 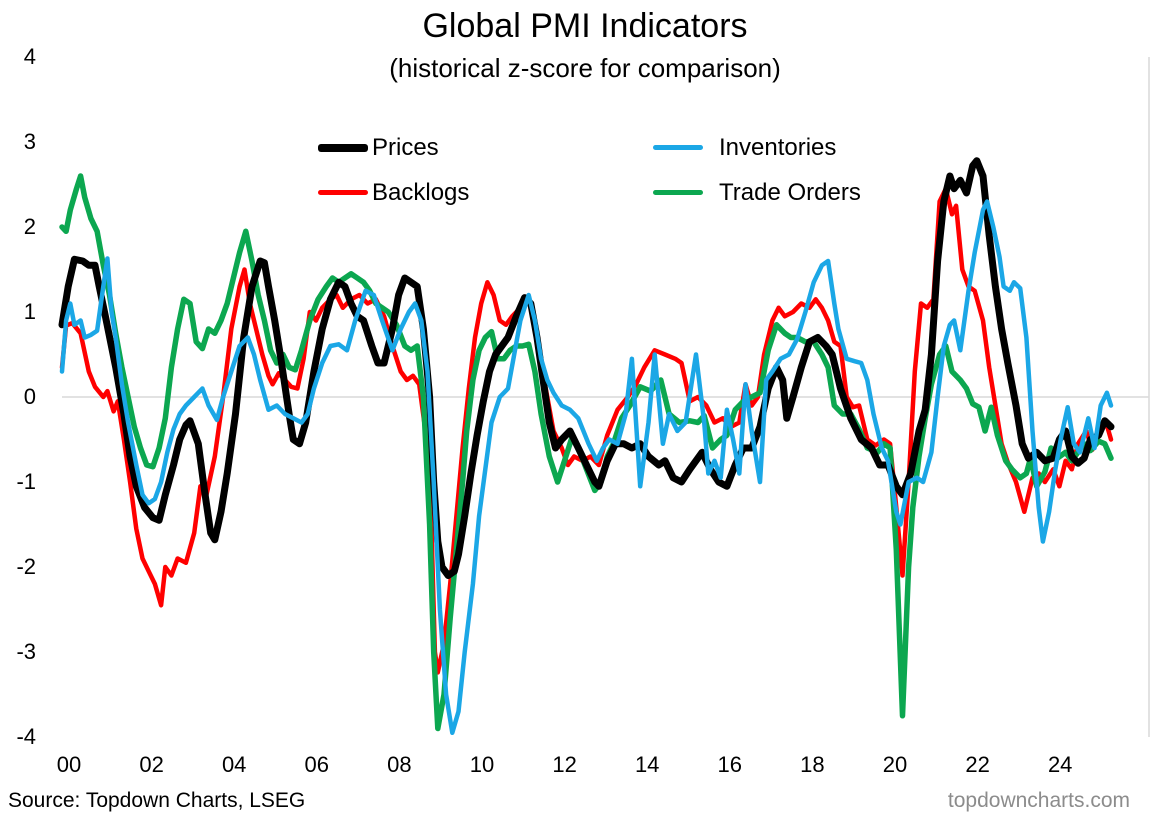 I want to click on y-tick-3: 3, so click(x=29, y=141).